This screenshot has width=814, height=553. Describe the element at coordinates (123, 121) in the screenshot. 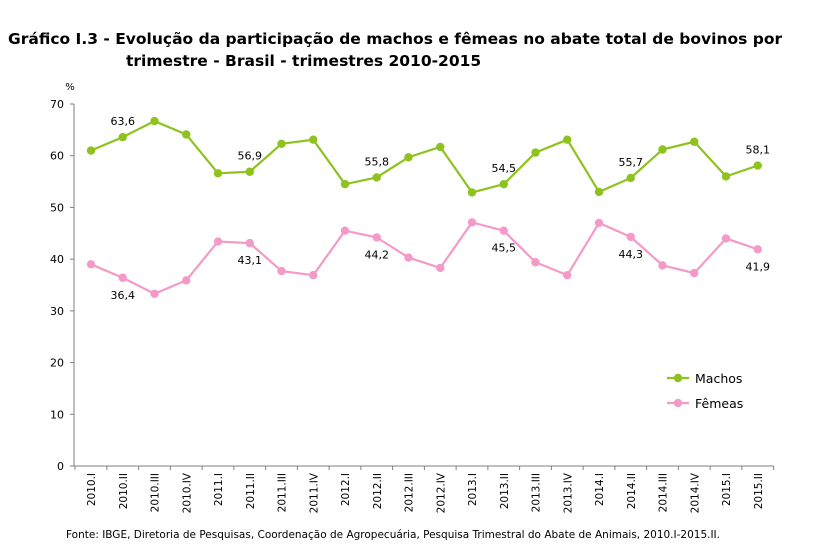

I see `data-label: 63,6` at that location.